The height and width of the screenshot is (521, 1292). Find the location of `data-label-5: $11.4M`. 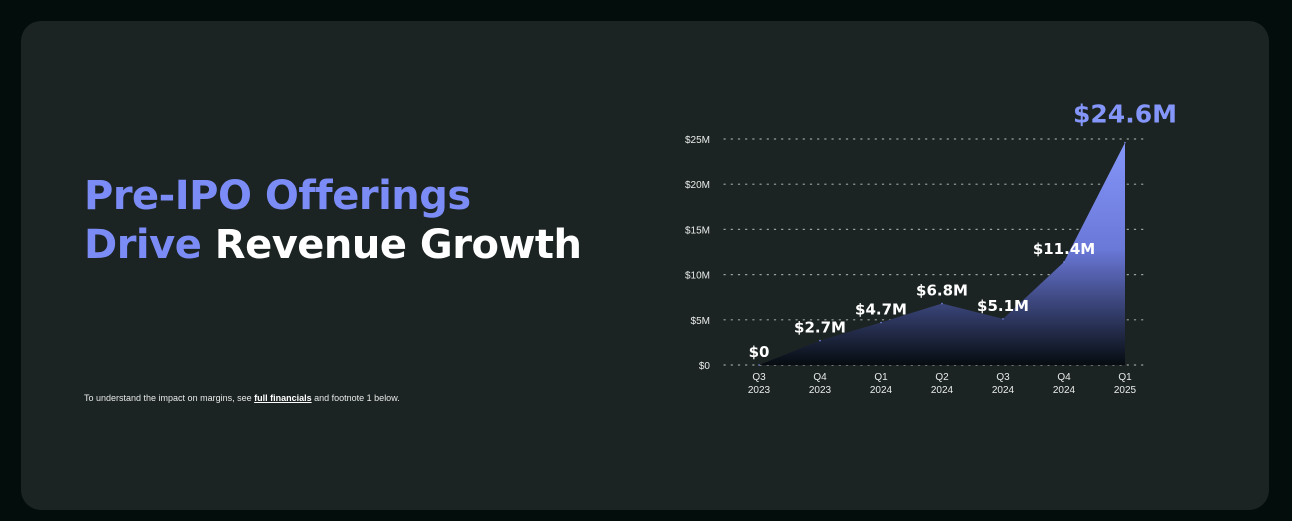

data-label-5: $11.4M is located at coordinates (1064, 249).